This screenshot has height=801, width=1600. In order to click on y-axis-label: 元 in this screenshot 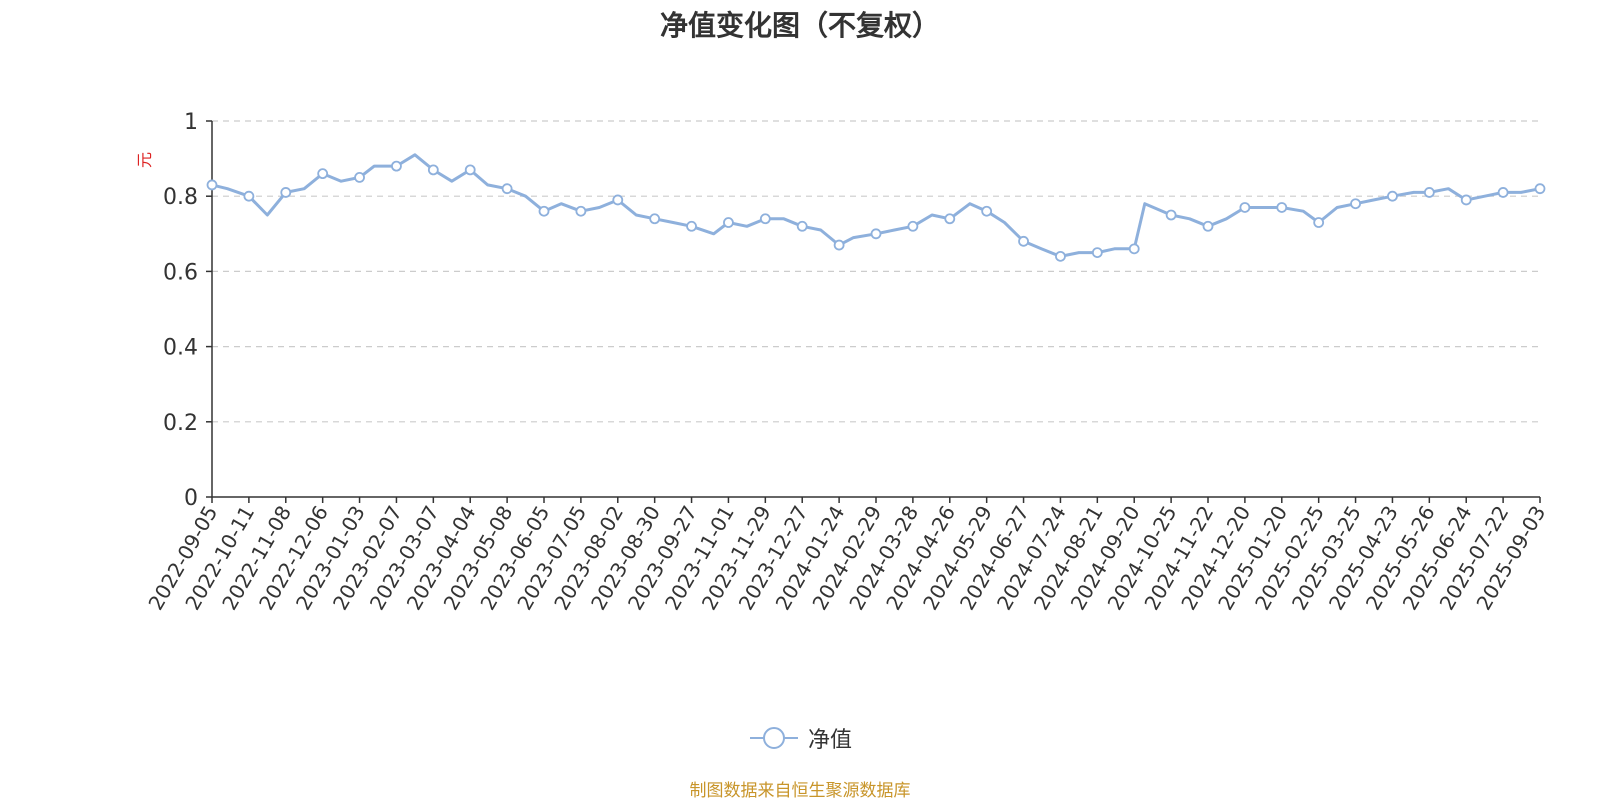, I will do `click(144, 160)`.